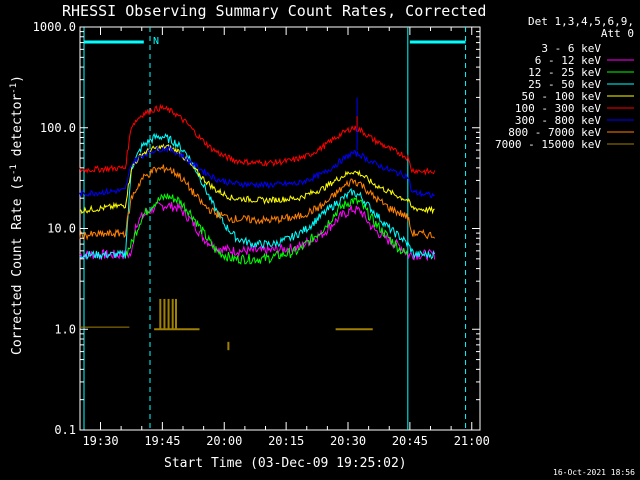  Describe the element at coordinates (224, 441) in the screenshot. I see `x-tick-label-2: 20:00` at that location.